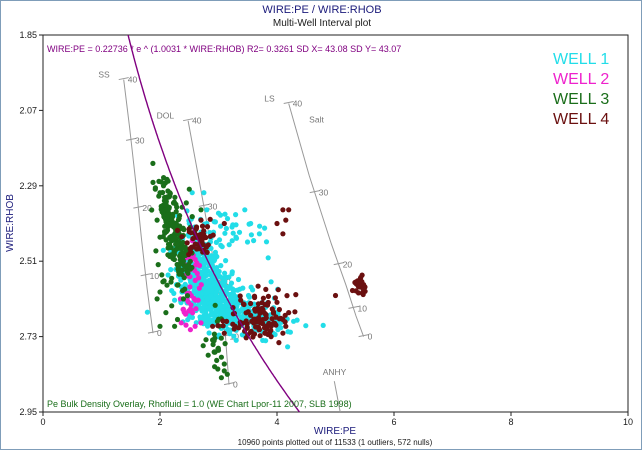 This screenshot has height=454, width=642. Describe the element at coordinates (363, 336) in the screenshot. I see `lithology-tick` at that location.